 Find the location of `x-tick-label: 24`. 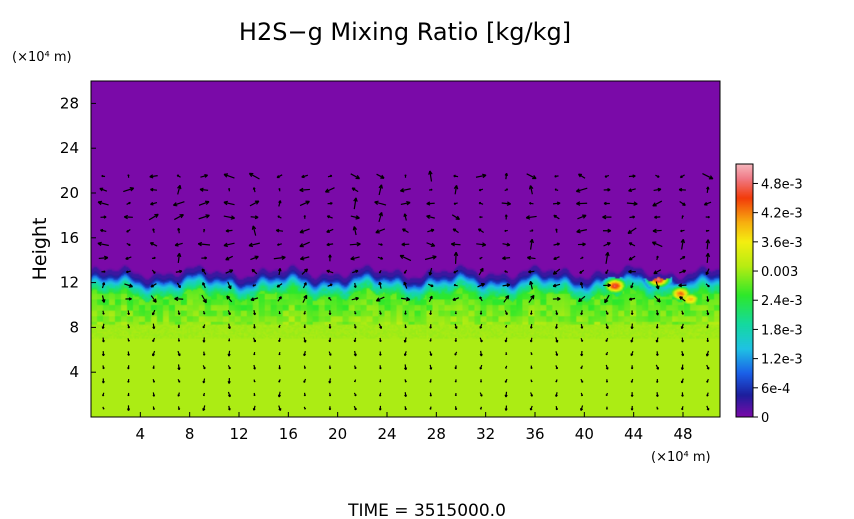

x-tick-label: 24 is located at coordinates (386, 434).